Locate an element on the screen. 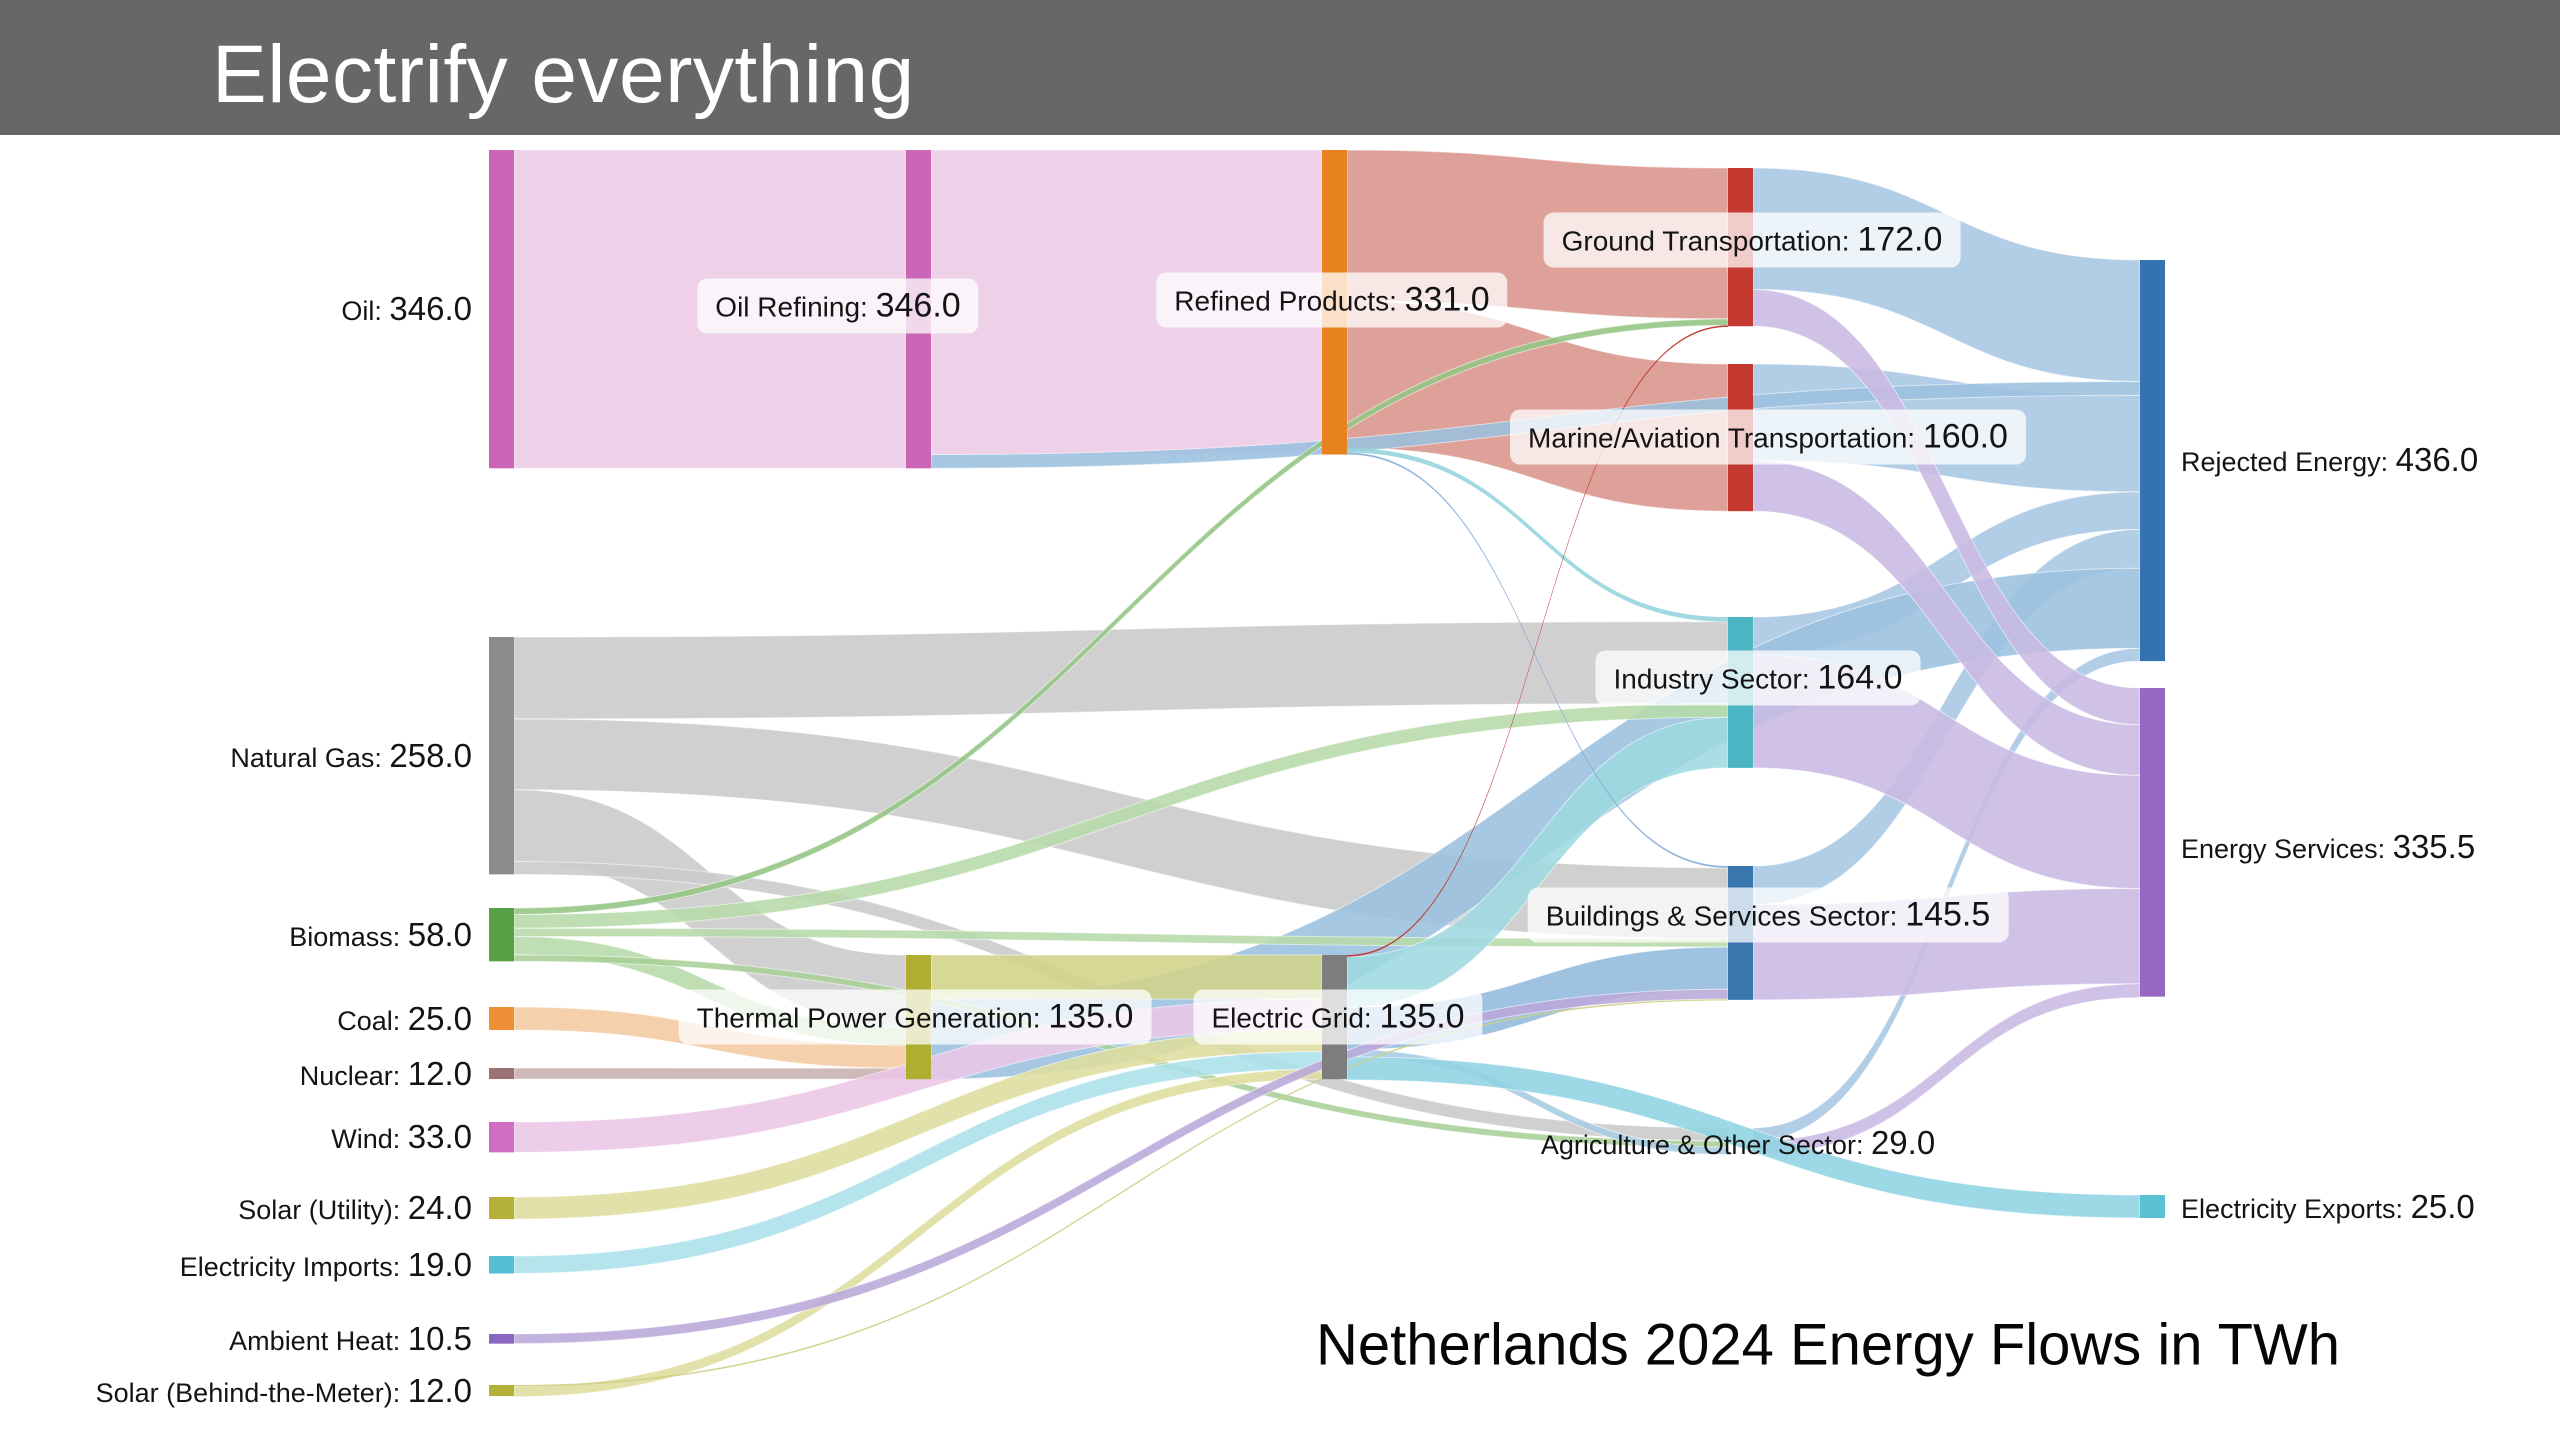 This screenshot has width=2560, height=1436. flow-solar_btm-to-buildings is located at coordinates (1121, 1192).